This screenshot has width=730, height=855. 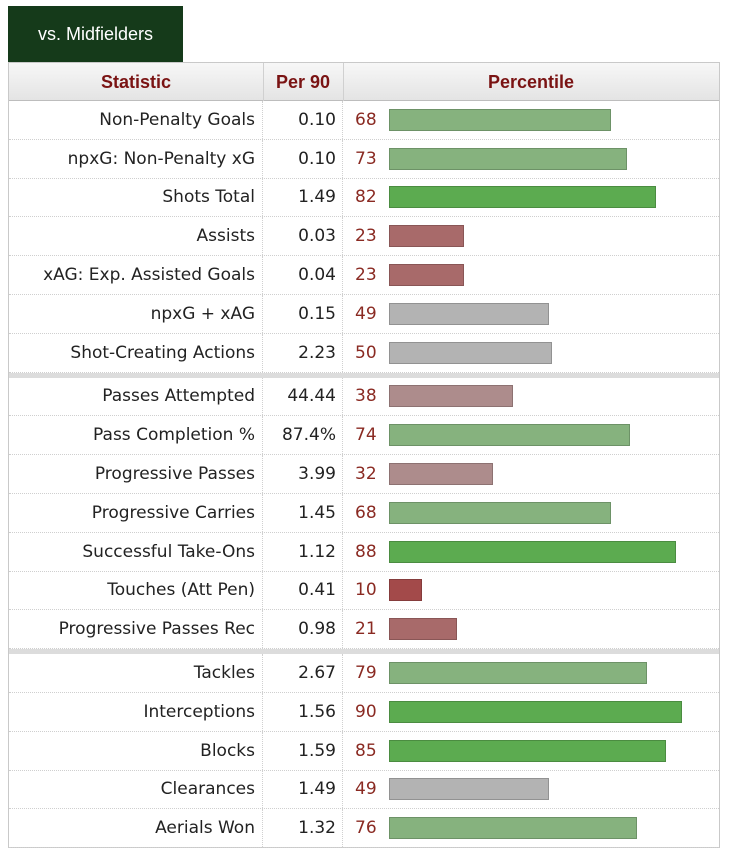 I want to click on table-row: Shots Total 1.49 82, so click(x=364, y=198).